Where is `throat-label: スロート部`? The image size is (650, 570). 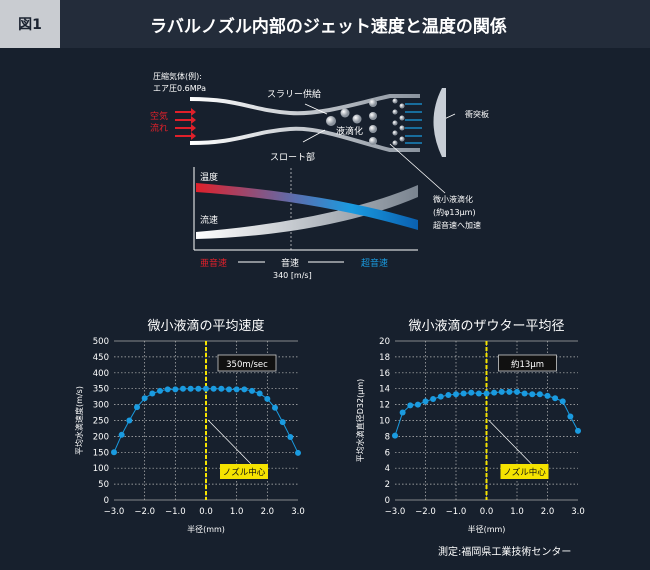 throat-label: スロート部 is located at coordinates (292, 157).